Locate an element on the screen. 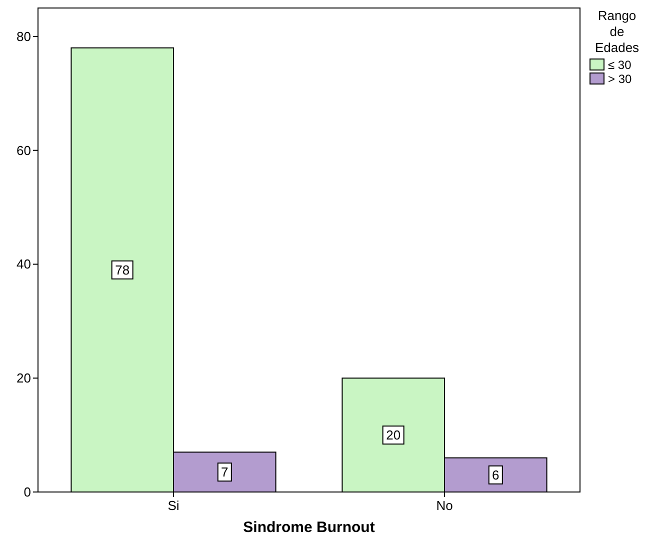  data-label: 78 is located at coordinates (122, 270).